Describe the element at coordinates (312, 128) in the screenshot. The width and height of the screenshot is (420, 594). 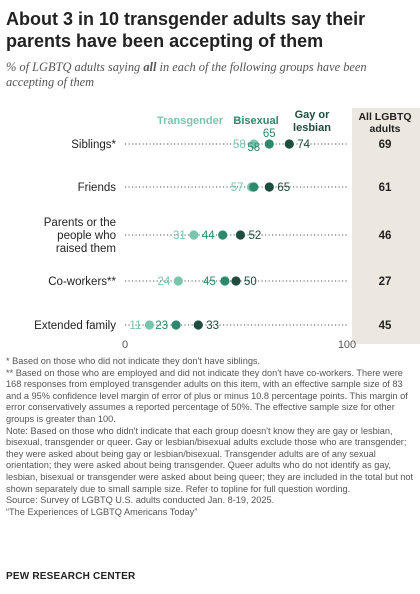
I see `legend-gay_lesbian: lesbian` at that location.